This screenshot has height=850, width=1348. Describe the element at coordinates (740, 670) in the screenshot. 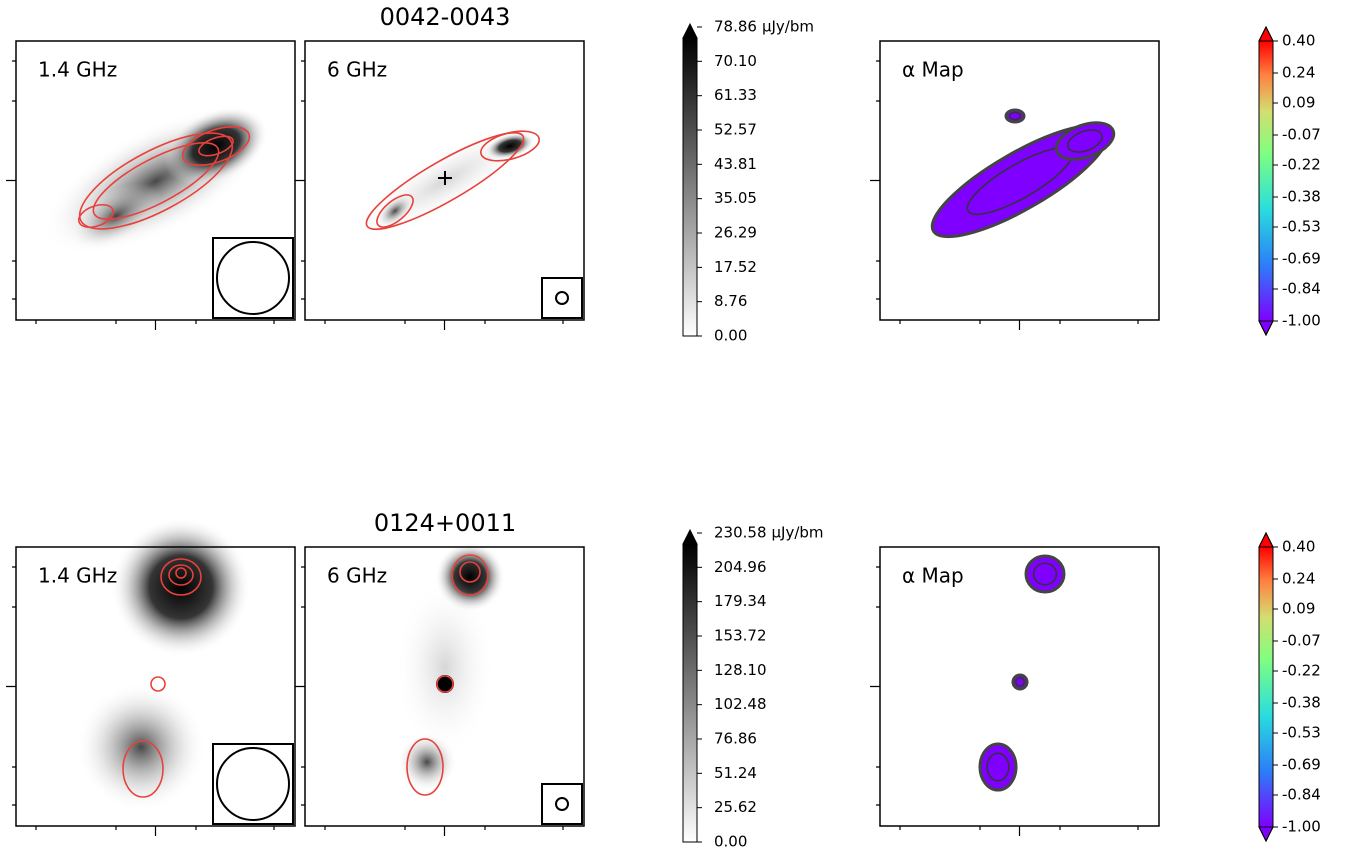

I see `colorbar-tick-label: 128.10` at that location.